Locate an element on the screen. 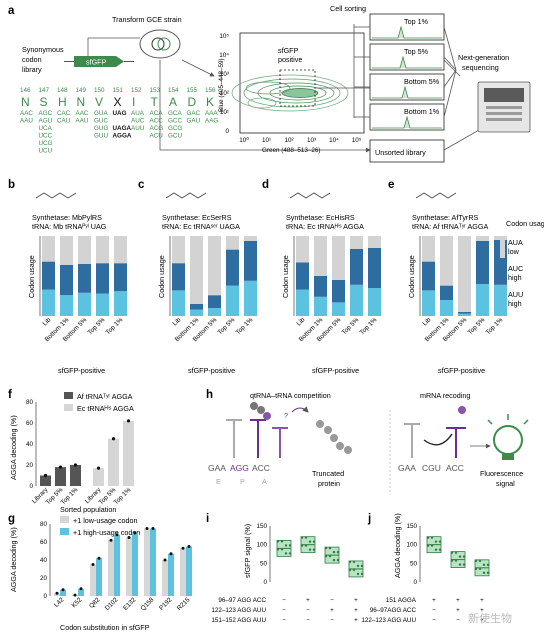 This screenshot has height=636, width=544. cell-sorting-label: Cell sorting is located at coordinates (348, 8).